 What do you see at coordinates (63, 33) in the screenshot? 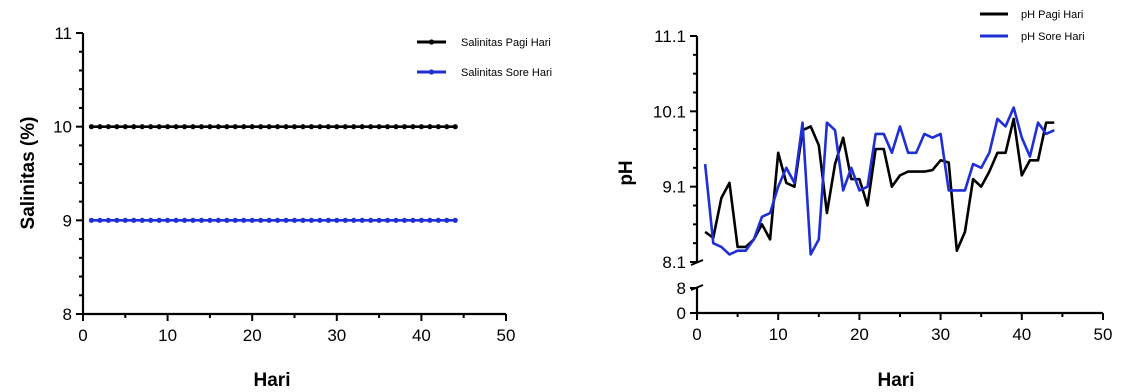
I see `y-tick-label: 11` at bounding box center [63, 33].